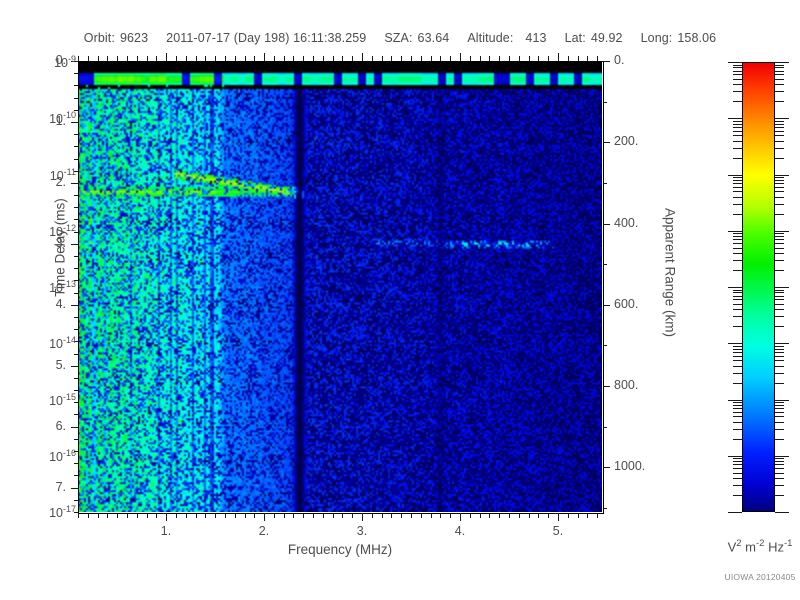  Describe the element at coordinates (134, 38) in the screenshot. I see `orbit-value: 9623` at that location.